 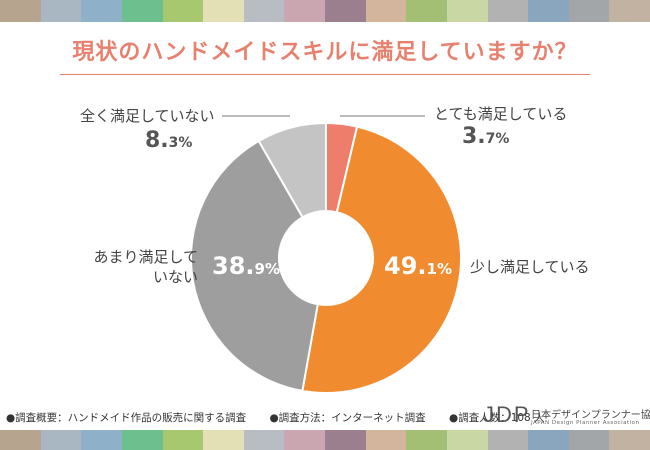 What do you see at coordinates (497, 418) in the screenshot?
I see `survey-count: ●調査人数：108 人` at bounding box center [497, 418].